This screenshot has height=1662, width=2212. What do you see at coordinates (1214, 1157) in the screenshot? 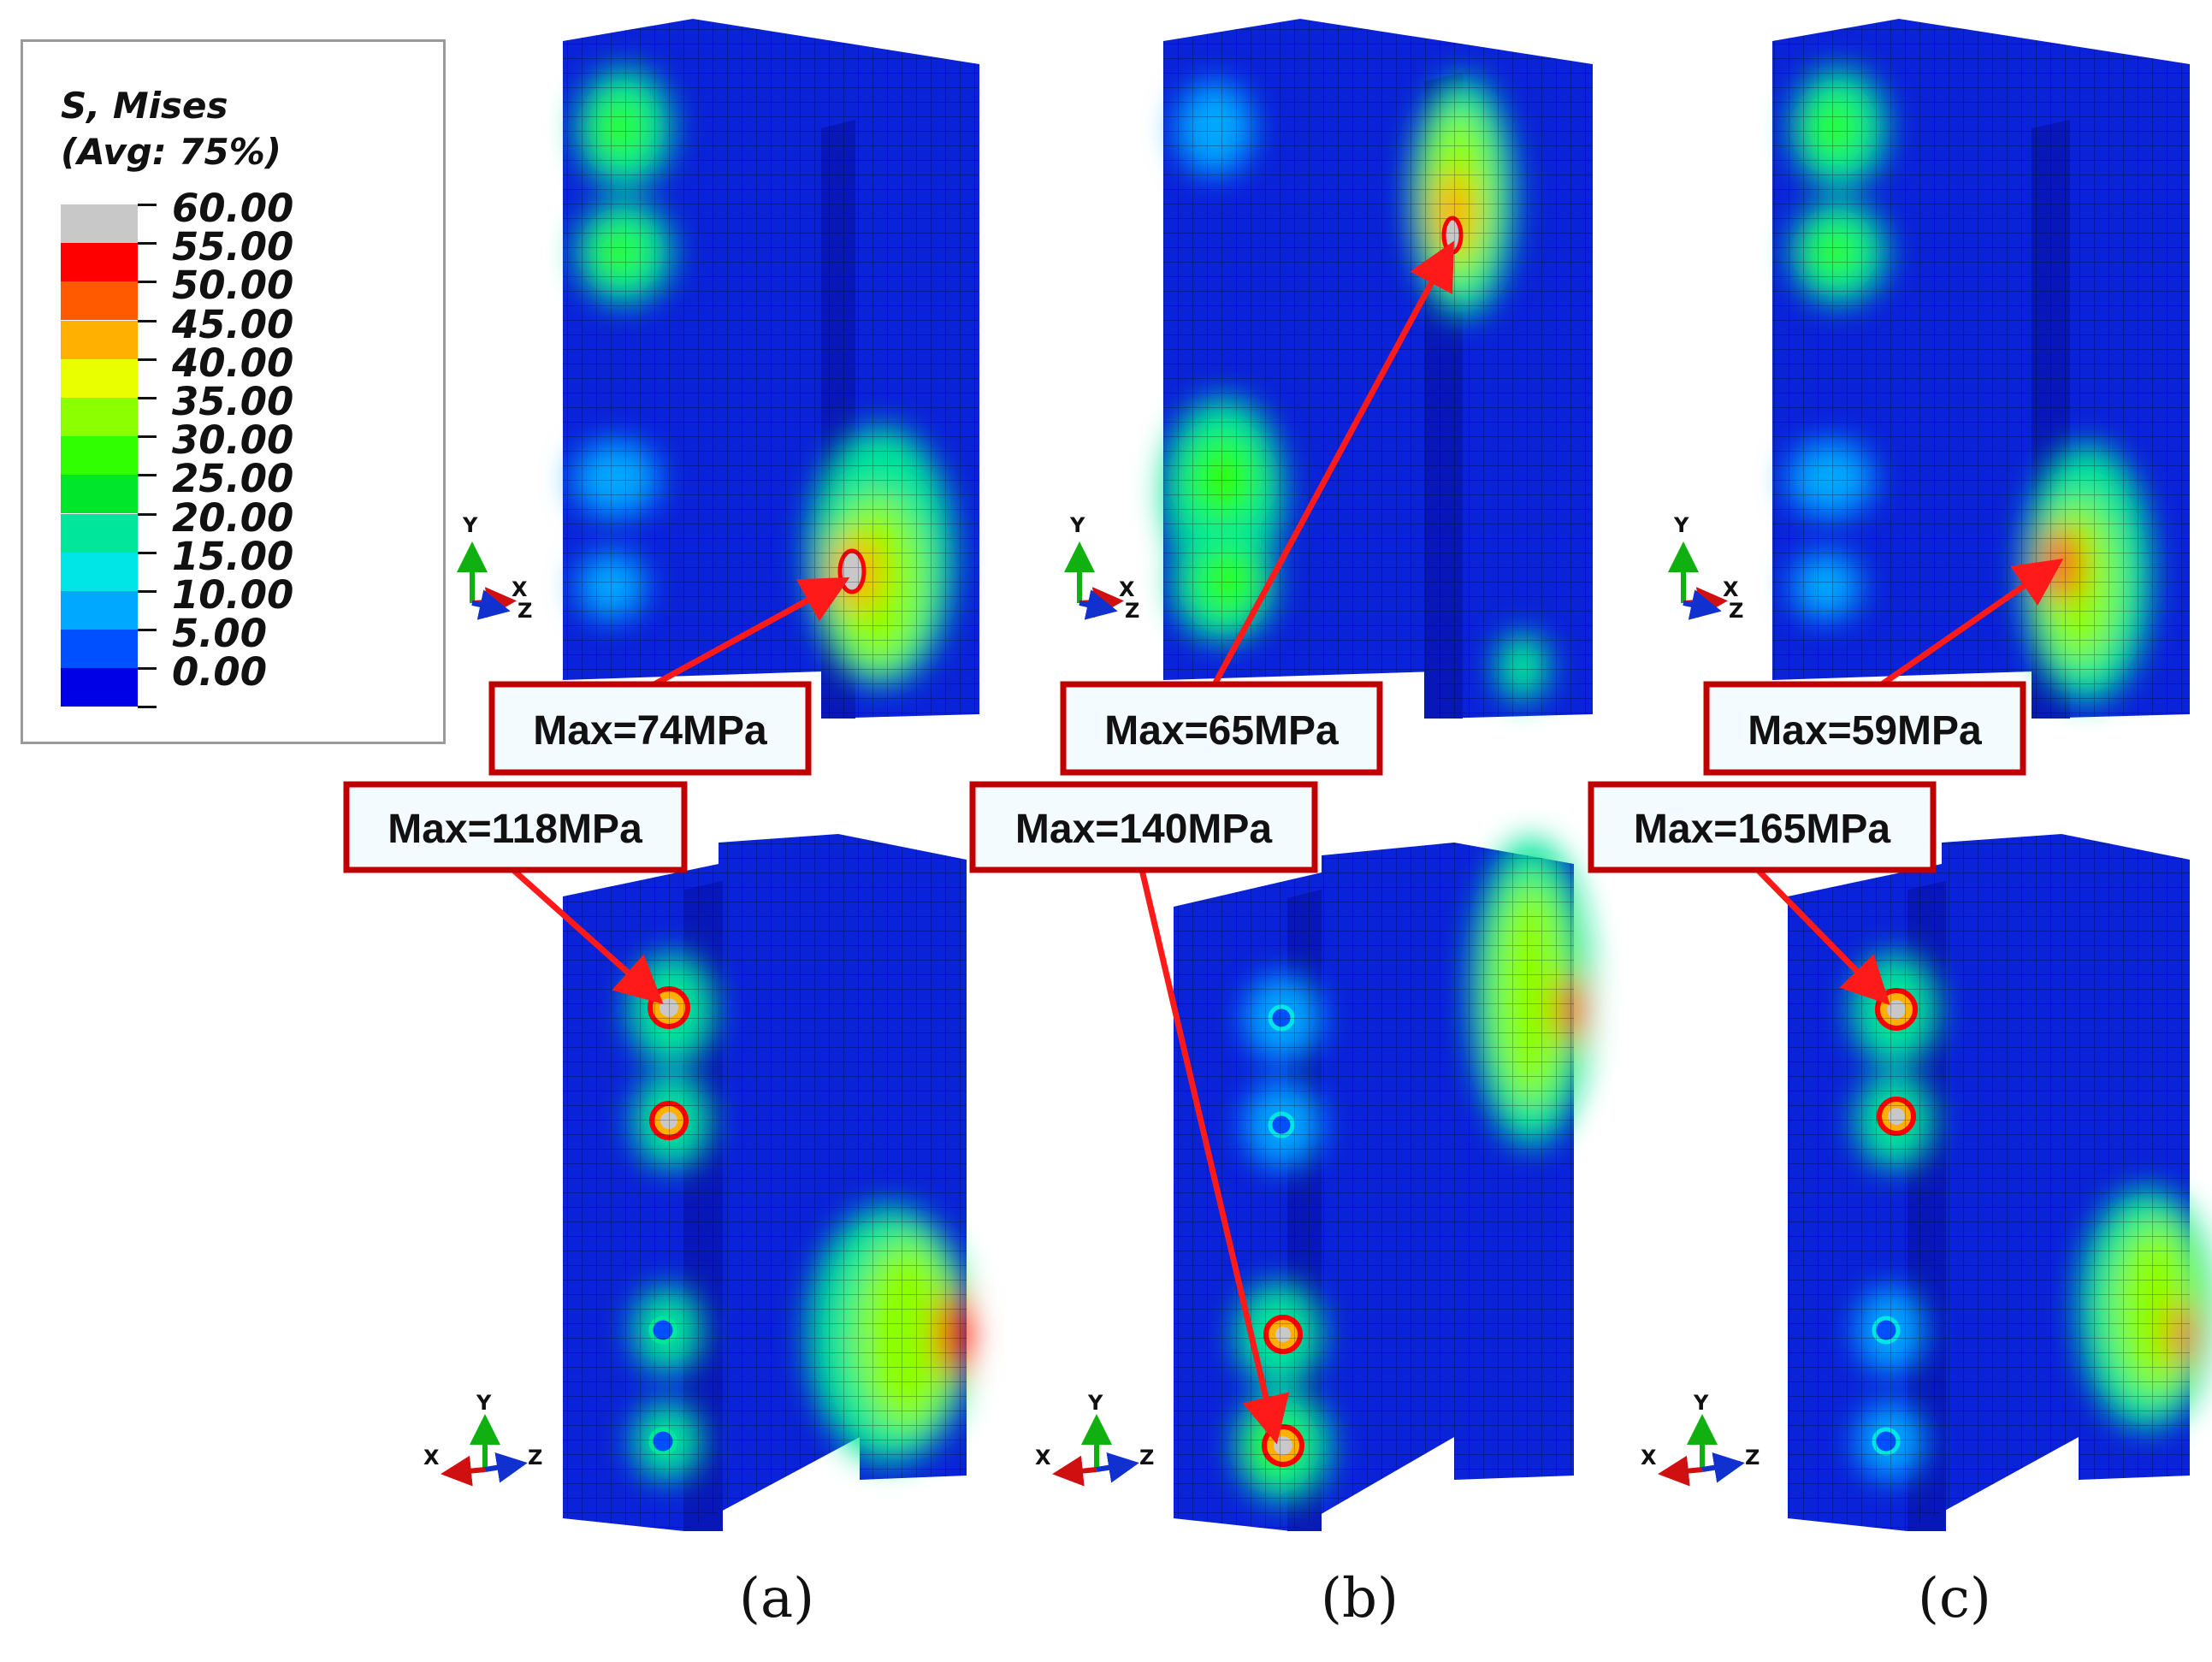
I see `arrow-b-bottom` at bounding box center [1214, 1157].